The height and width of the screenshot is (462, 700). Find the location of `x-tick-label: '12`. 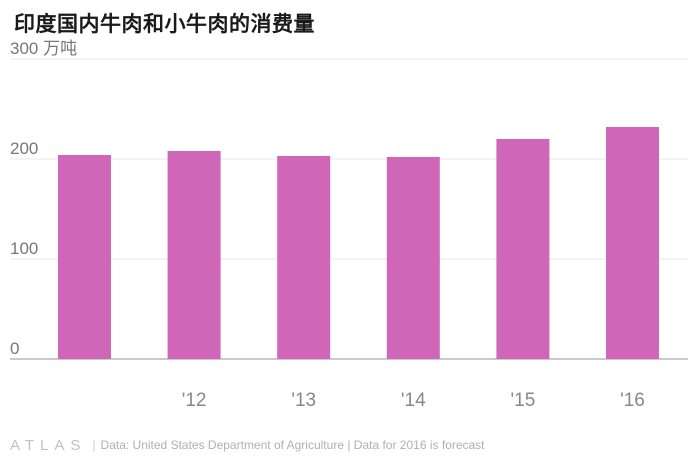

x-tick-label: '12 is located at coordinates (194, 400).